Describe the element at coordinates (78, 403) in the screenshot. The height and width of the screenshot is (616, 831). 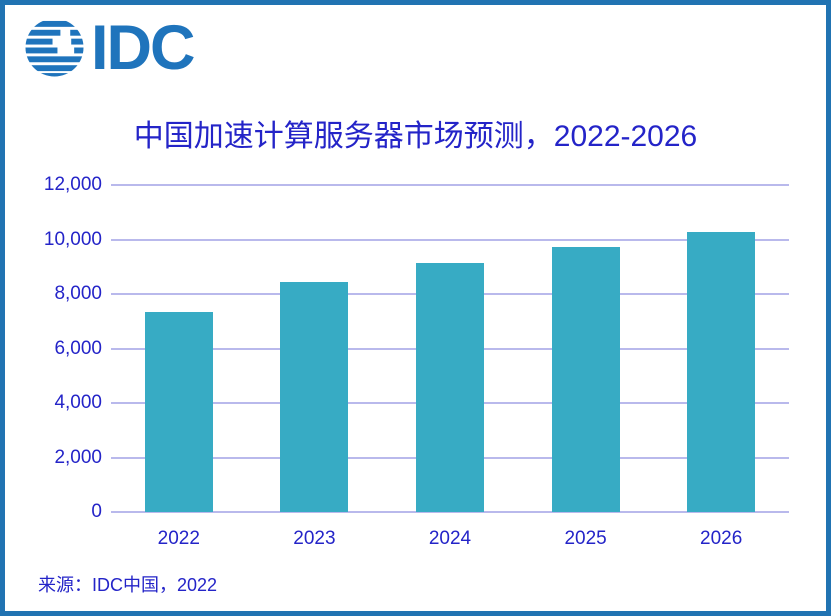
I see `y-axis-label: 4,000` at that location.